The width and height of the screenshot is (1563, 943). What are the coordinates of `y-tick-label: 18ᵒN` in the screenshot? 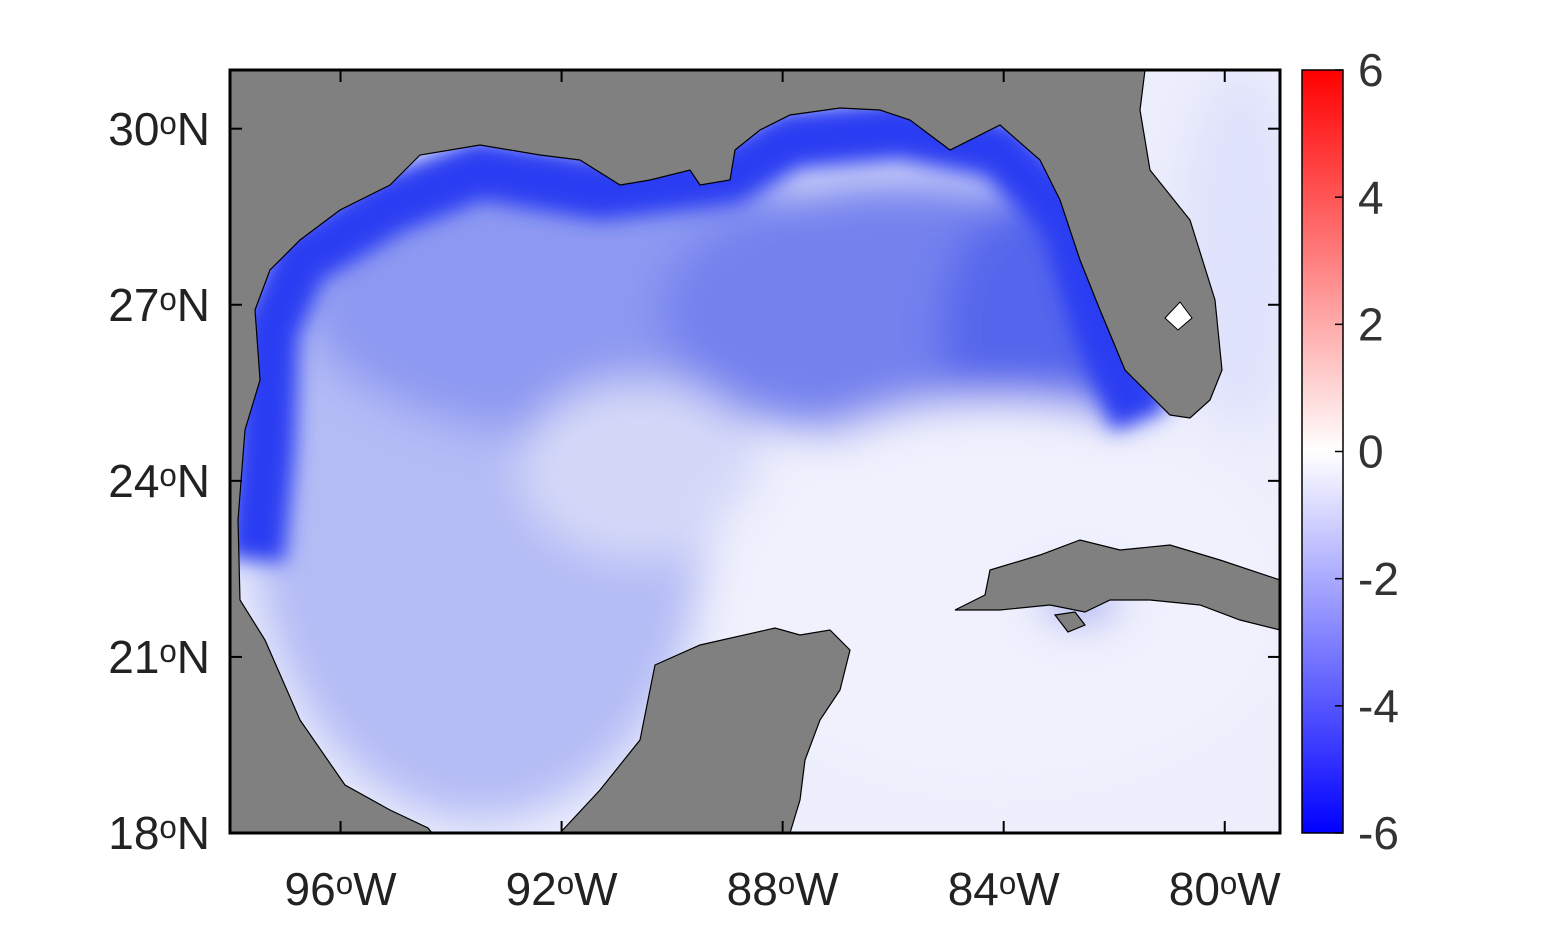 It's located at (159, 833).